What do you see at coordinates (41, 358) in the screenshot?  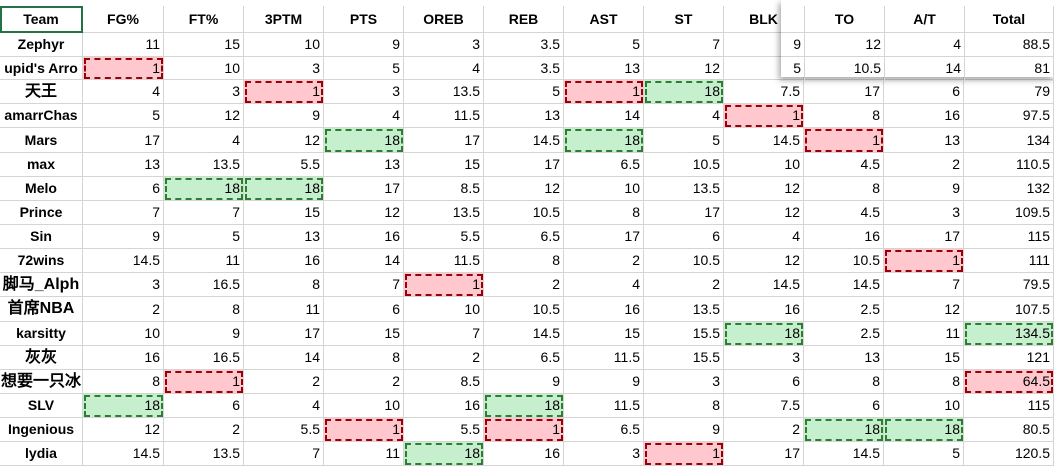 I see `team-name-cell: 灰灰` at bounding box center [41, 358].